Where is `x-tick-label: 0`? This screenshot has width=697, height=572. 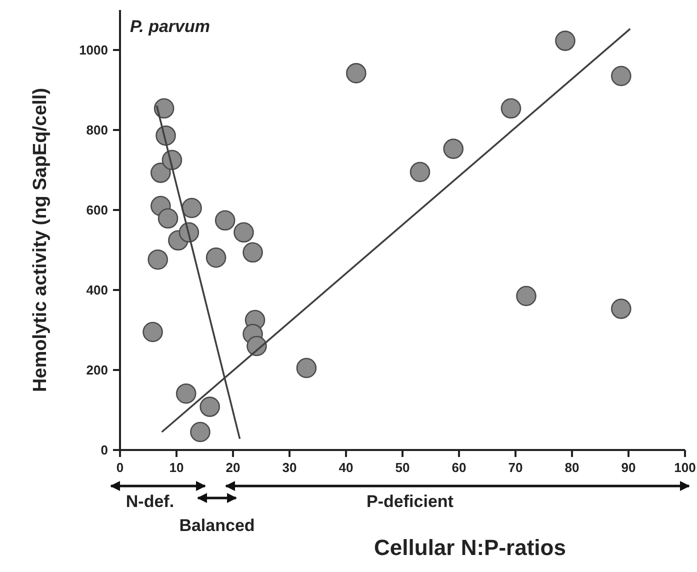 x-tick-label: 0 is located at coordinates (120, 467).